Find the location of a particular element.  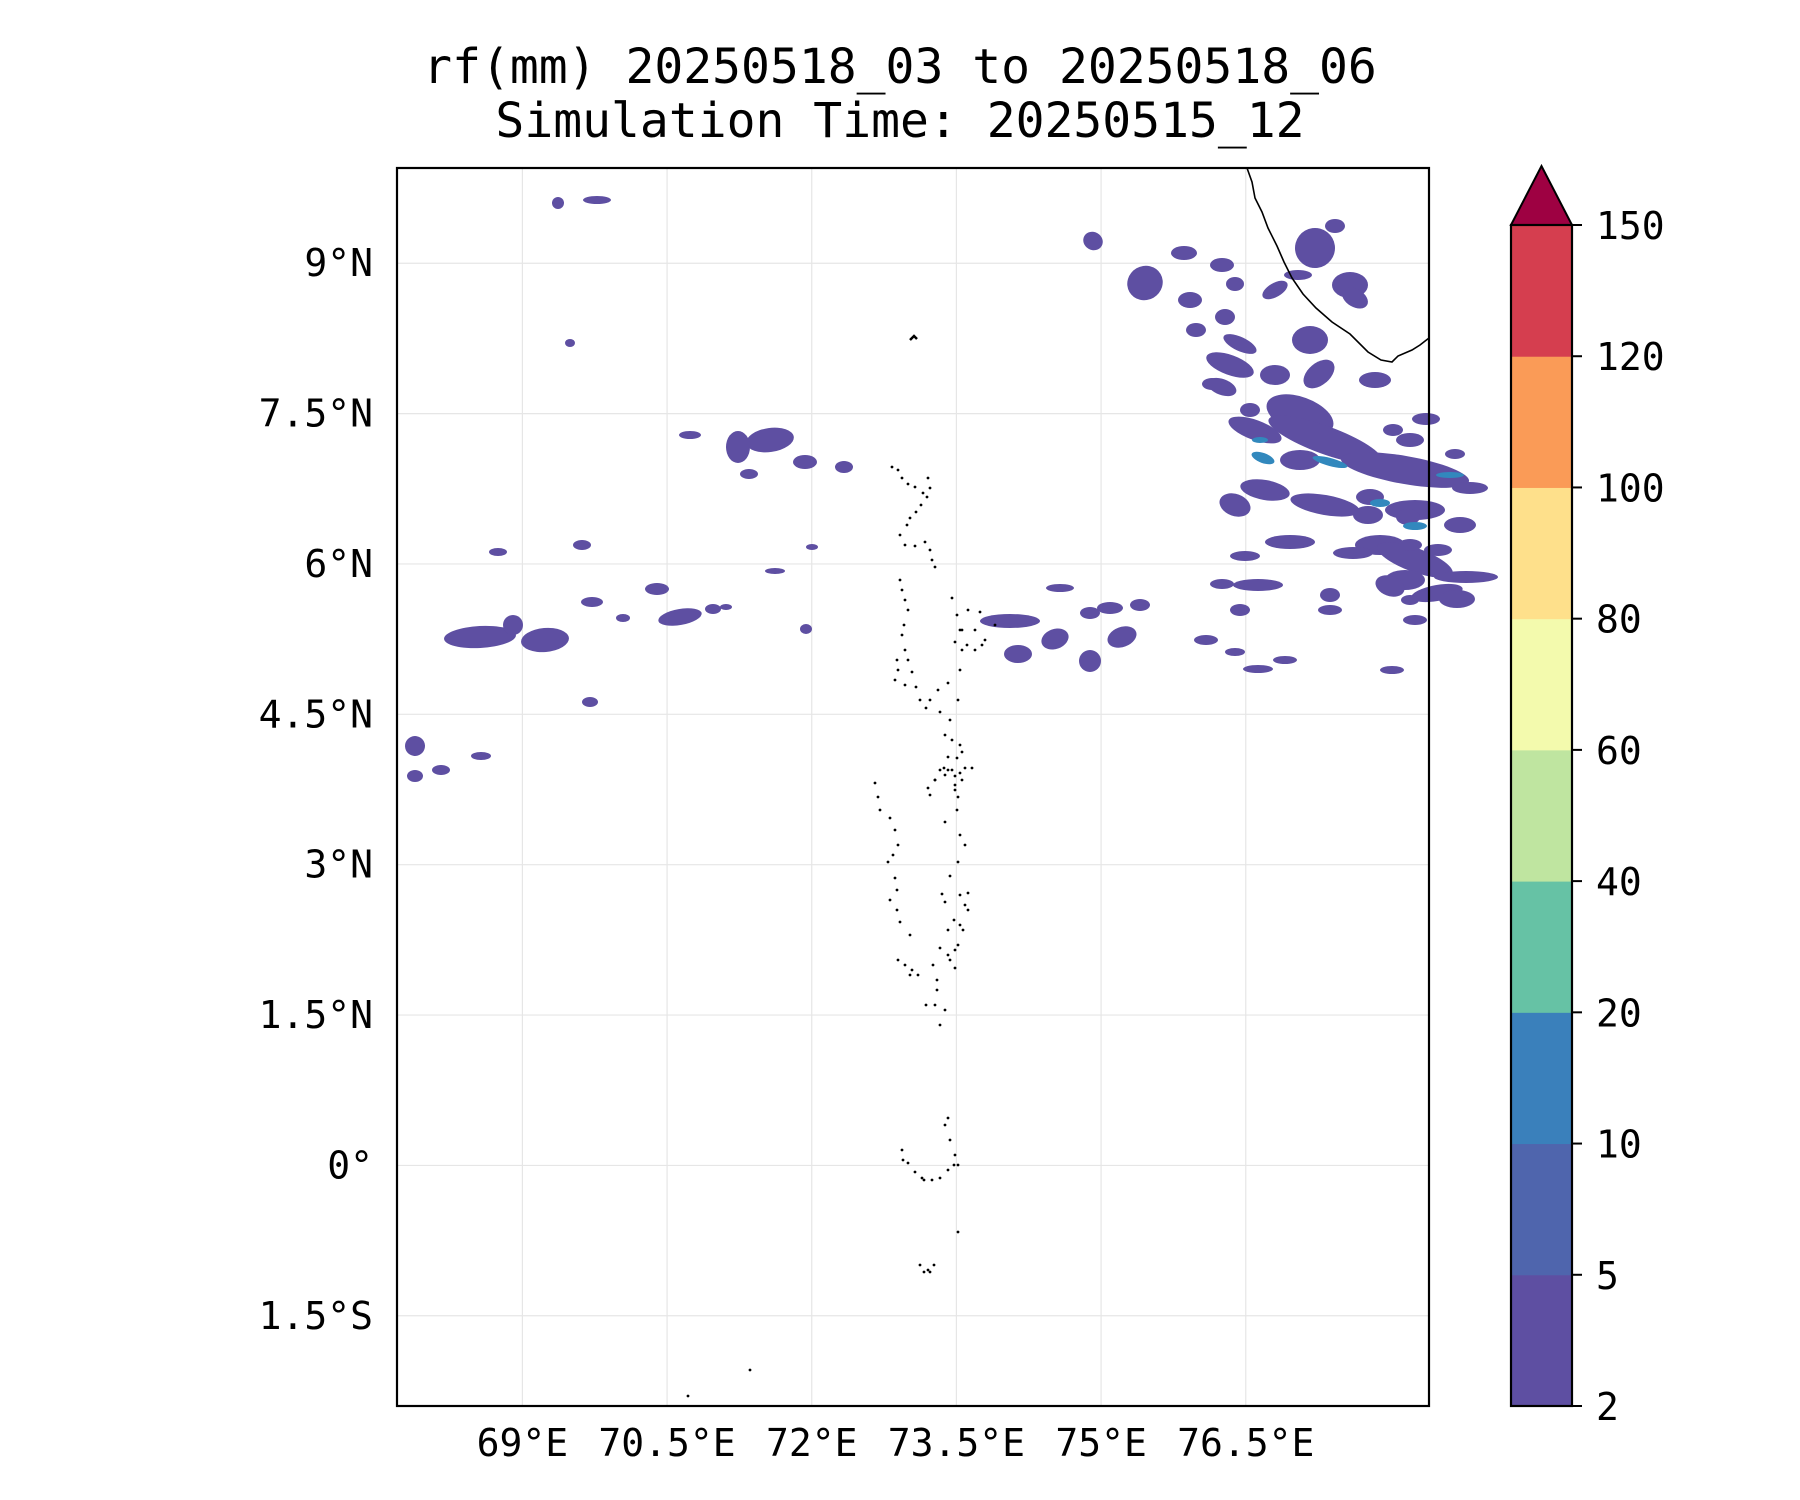

longitude-axis: 69°E 70.5°E 72°E 73.5°E 75°E 76.5°E is located at coordinates (896, 1443).